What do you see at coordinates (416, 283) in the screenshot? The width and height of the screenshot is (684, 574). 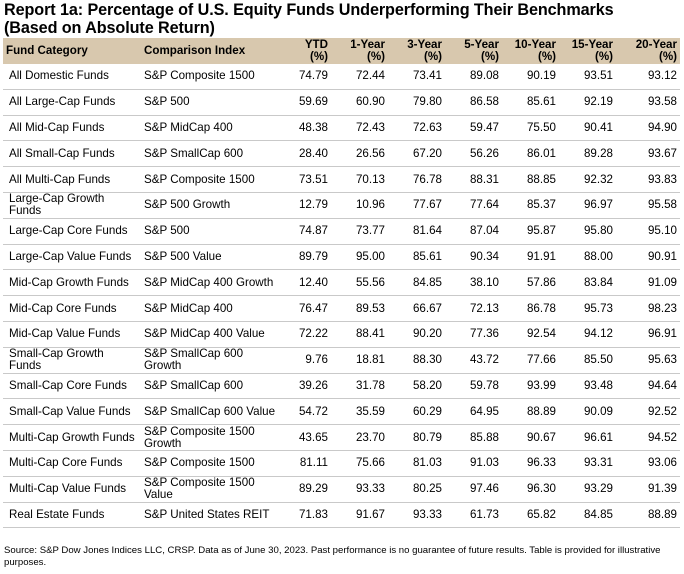 I see `3-year-value-cell: 84.85` at bounding box center [416, 283].